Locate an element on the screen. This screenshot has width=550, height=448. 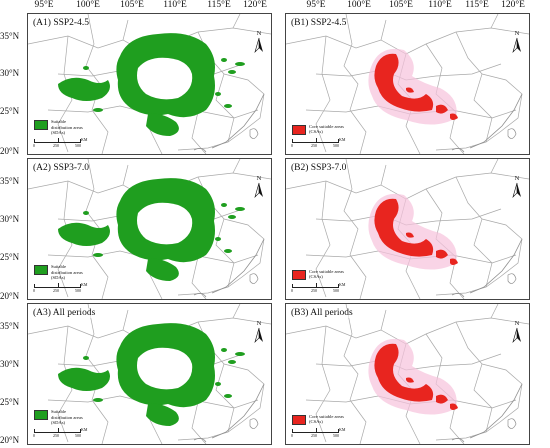
panel-title: (A3) All periods is located at coordinates (64, 313).